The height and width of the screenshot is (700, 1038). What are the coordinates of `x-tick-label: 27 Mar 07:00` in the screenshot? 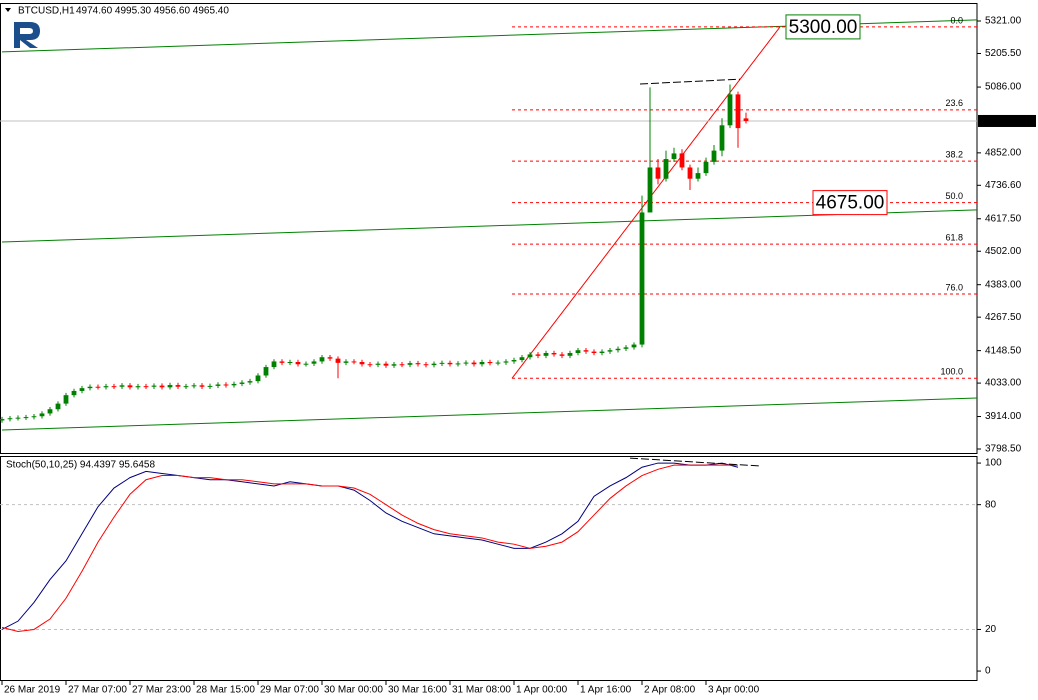 It's located at (97, 690).